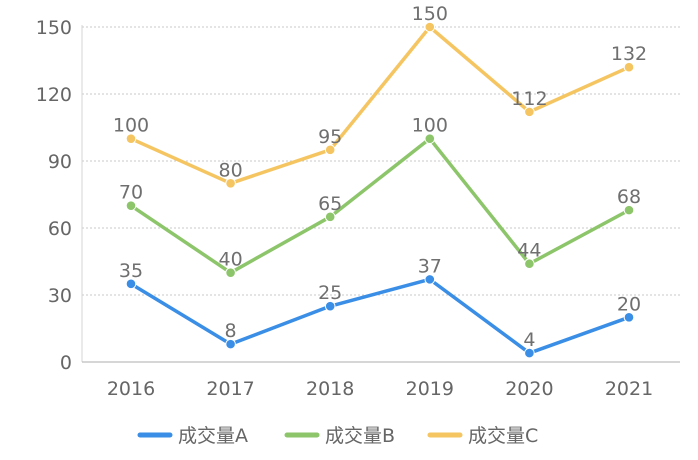  I want to click on y-tick-label: 30, so click(60, 296).